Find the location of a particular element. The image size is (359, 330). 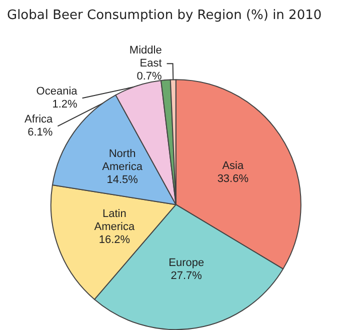

slice-label: North America is located at coordinates (123, 160).